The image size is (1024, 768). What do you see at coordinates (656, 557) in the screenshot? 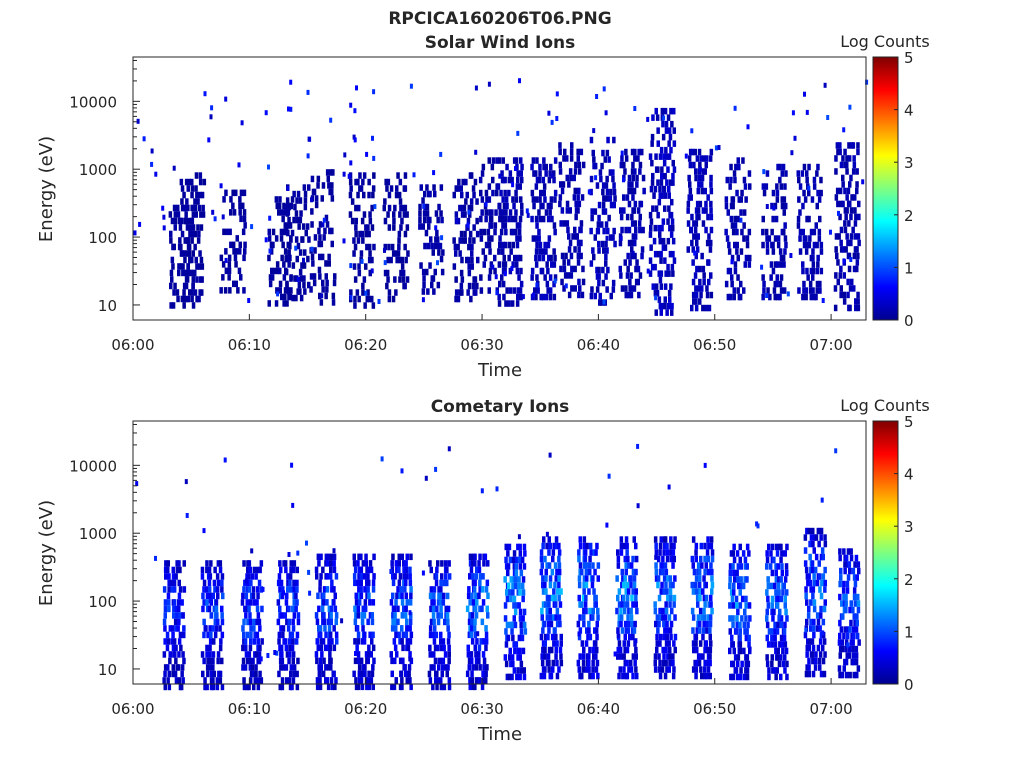
I see `cometary-scatter-count` at bounding box center [656, 557].